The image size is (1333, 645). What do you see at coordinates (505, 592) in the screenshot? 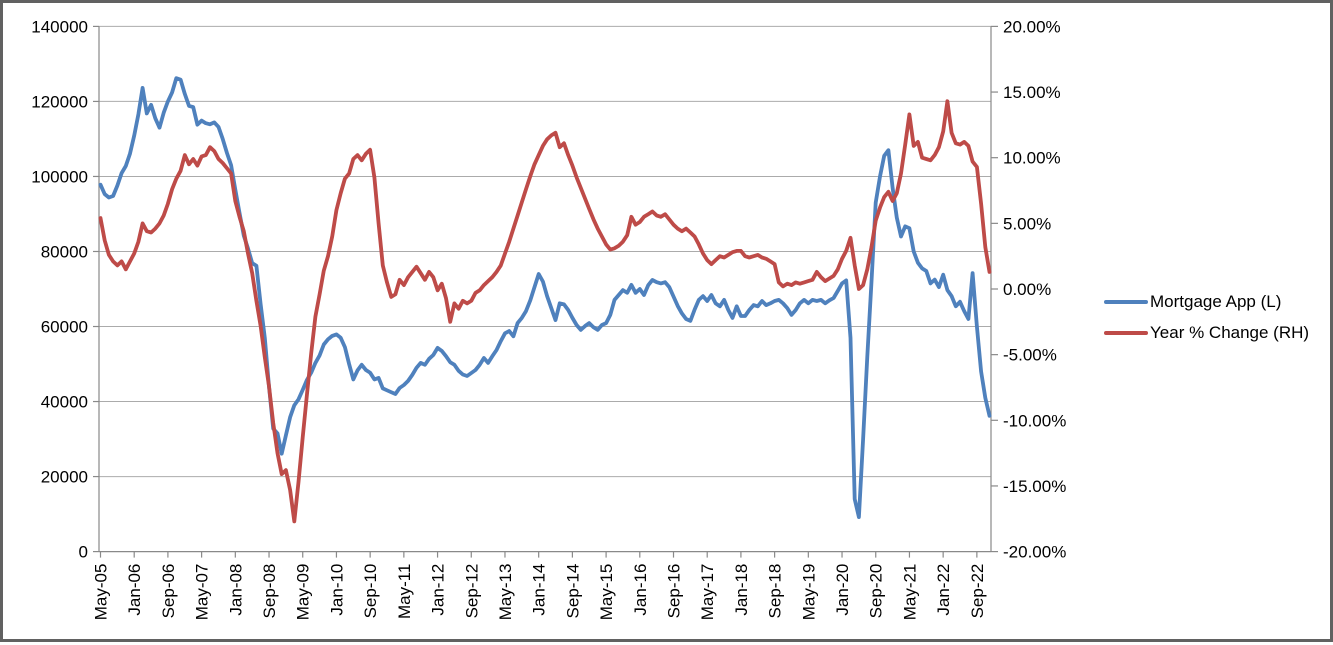
I see `x-tick-label: May-13` at bounding box center [505, 592].